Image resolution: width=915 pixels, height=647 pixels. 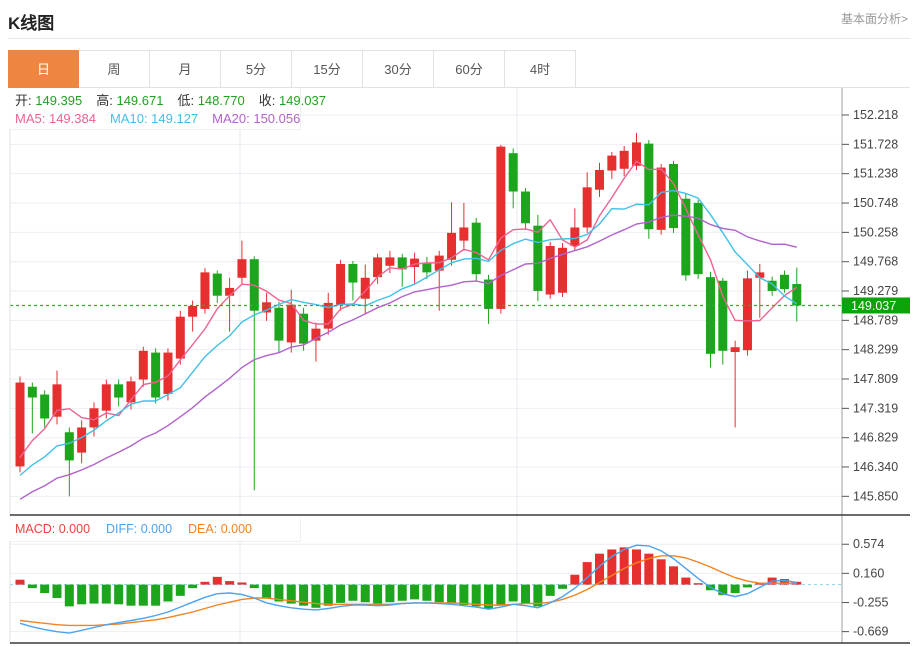 I want to click on current-price-tag-label: 149.037, so click(x=873, y=306).